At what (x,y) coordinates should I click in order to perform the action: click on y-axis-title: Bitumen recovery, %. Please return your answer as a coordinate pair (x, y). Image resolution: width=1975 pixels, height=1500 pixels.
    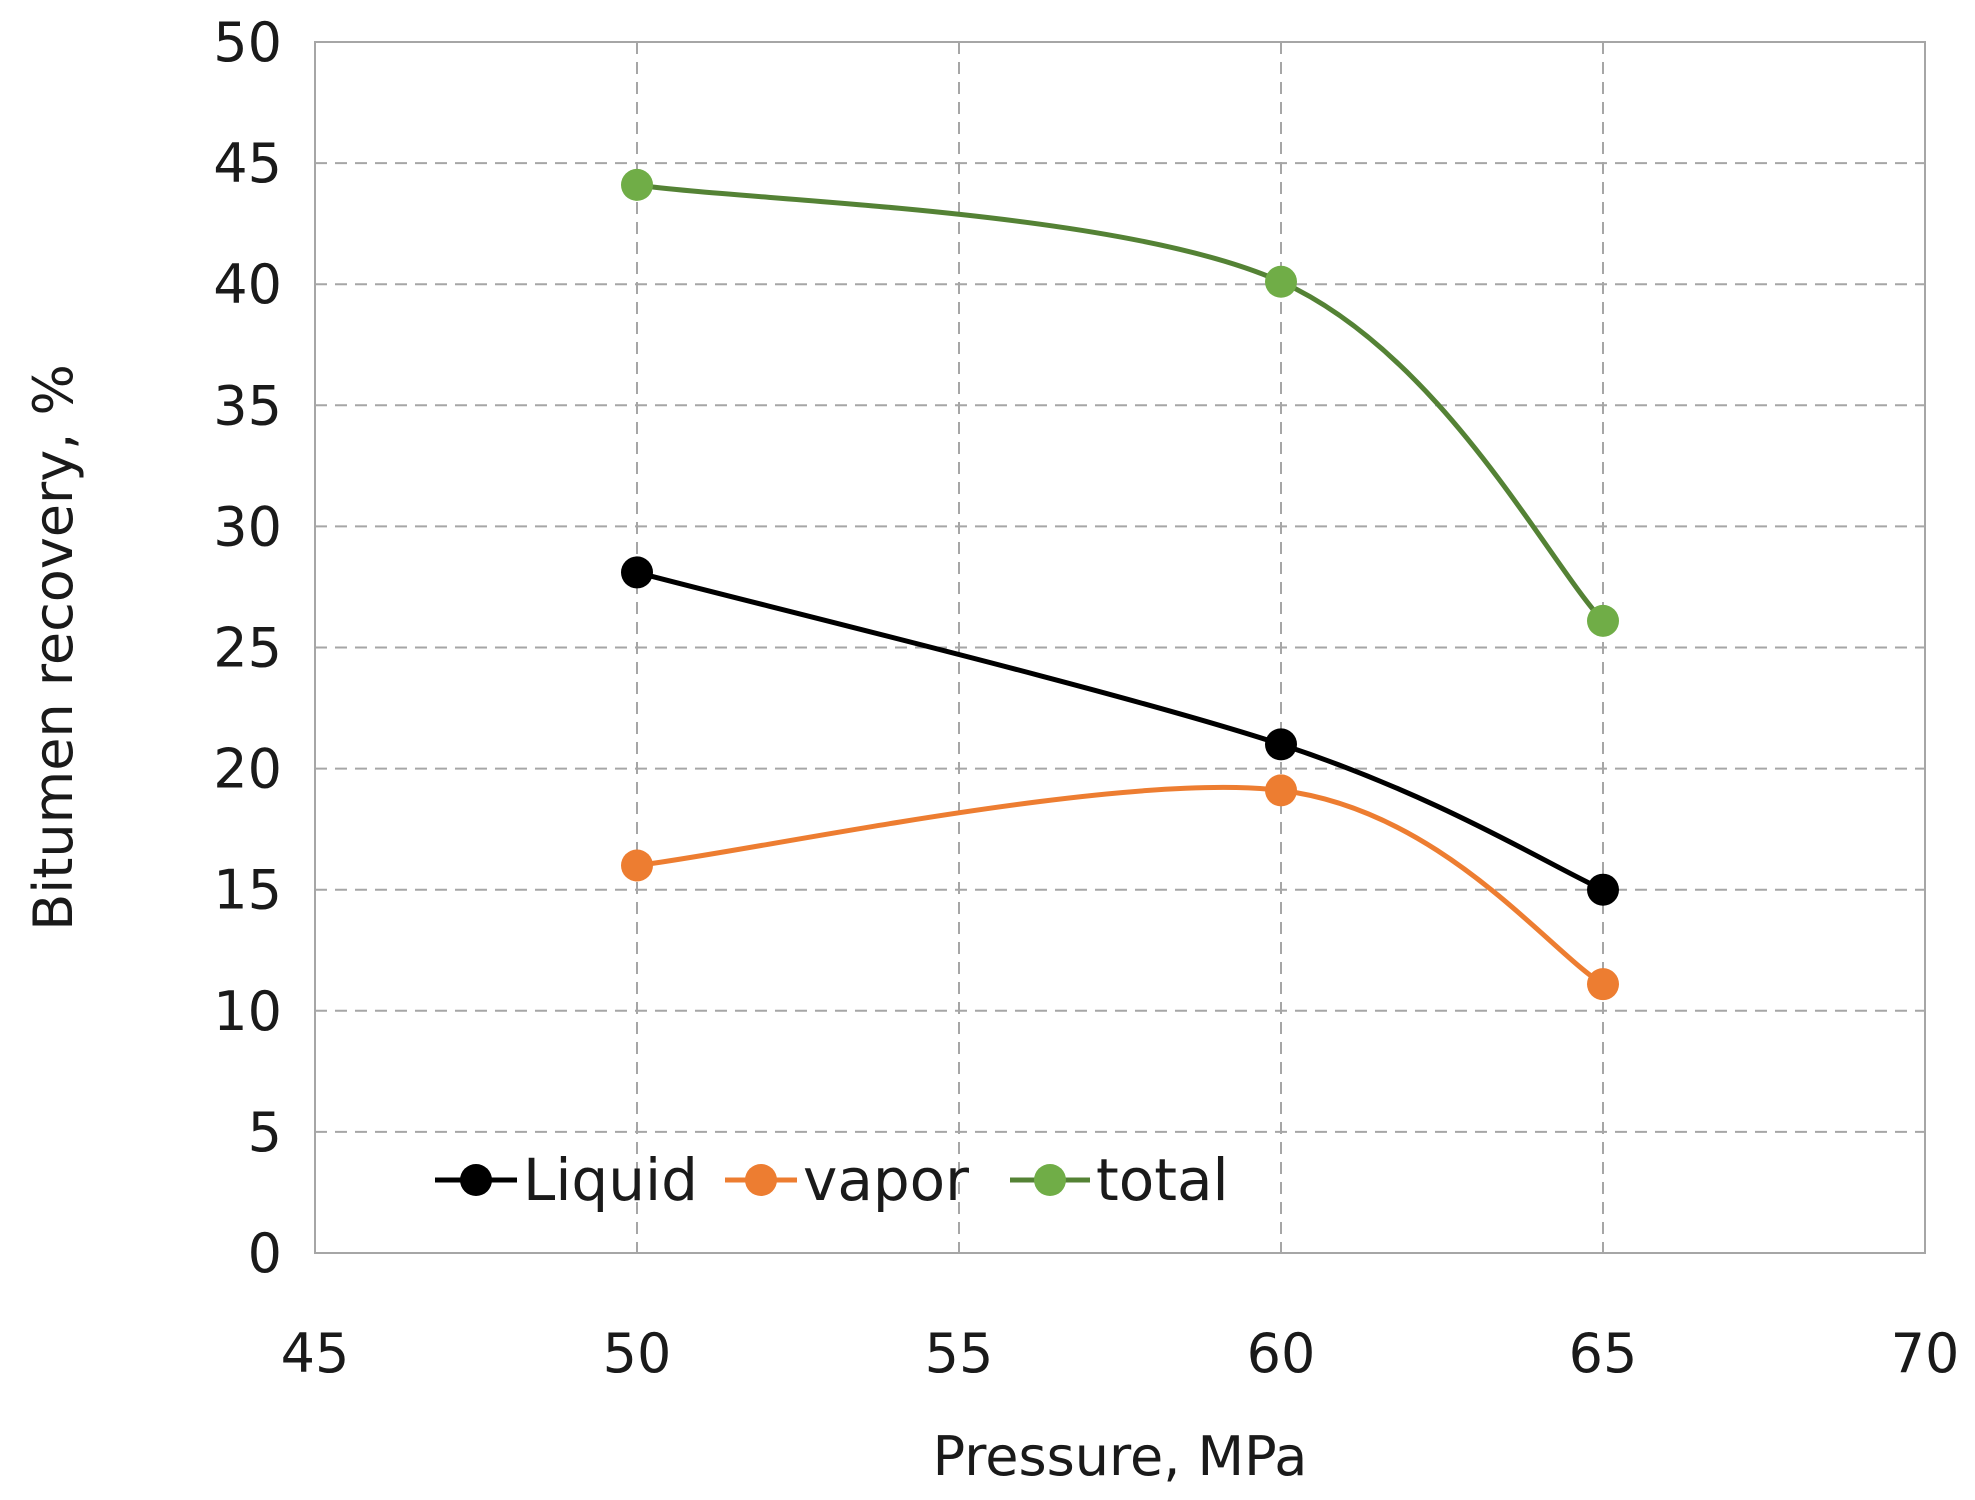
    Looking at the image, I should click on (53, 647).